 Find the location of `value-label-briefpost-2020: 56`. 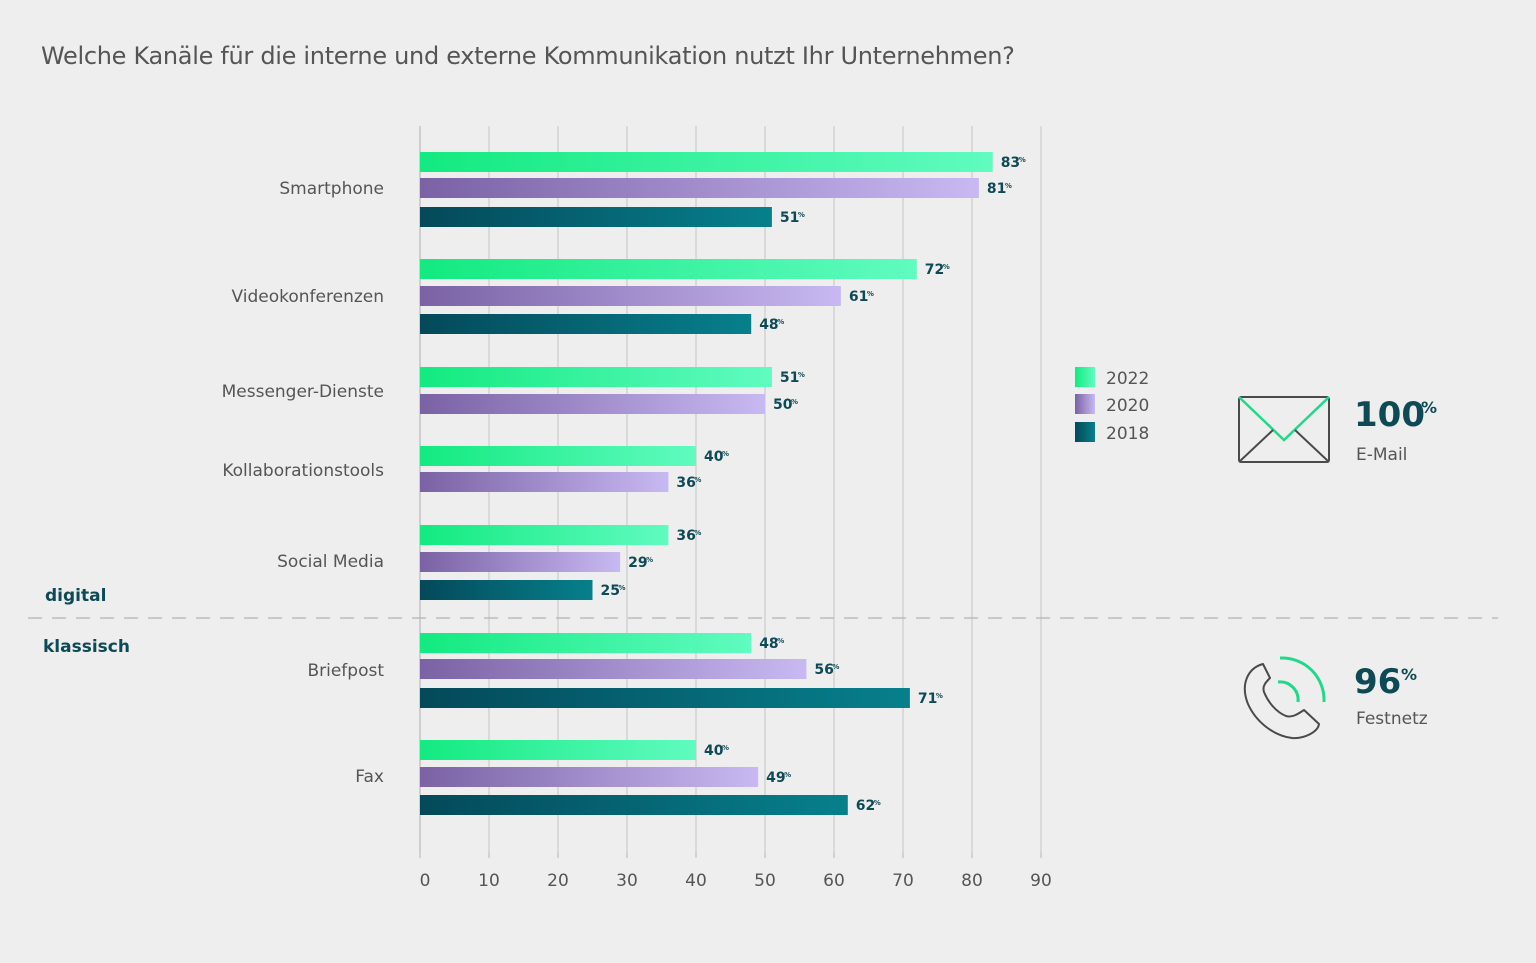

value-label-briefpost-2020: 56 is located at coordinates (823, 670).